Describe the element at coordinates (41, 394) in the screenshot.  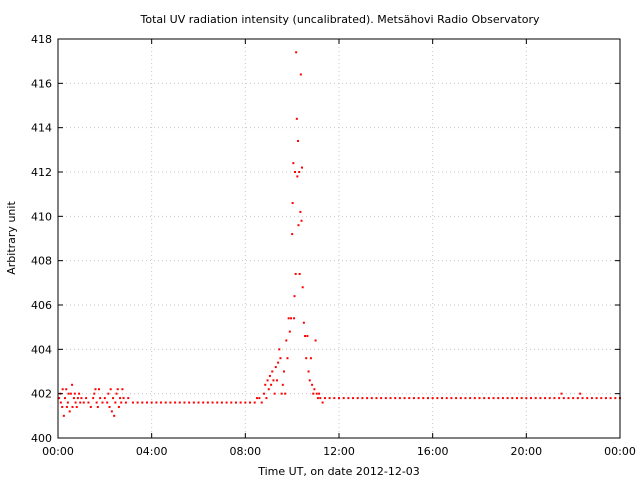
I see `y-tick-label: 402` at that location.